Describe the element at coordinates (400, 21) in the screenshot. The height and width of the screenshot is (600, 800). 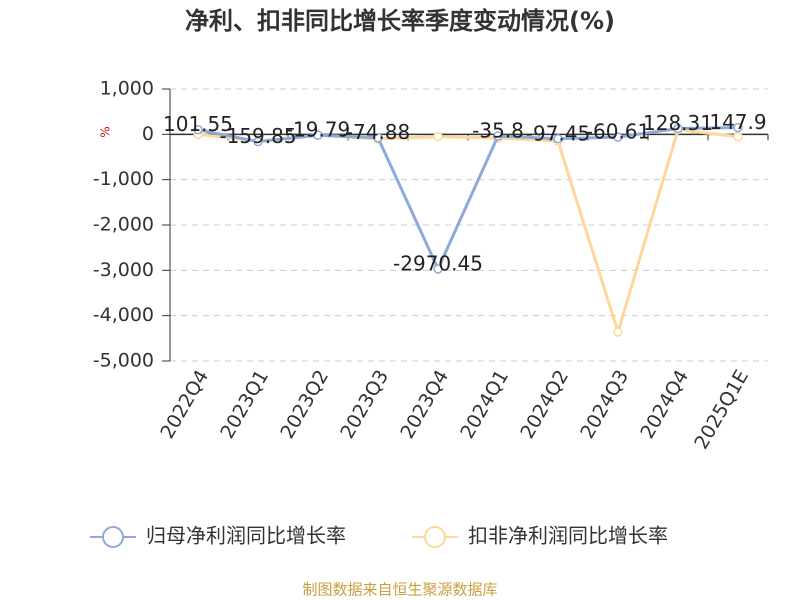
I see `chart-title: 净利、扣非同比增长率季度变动情况(%)` at that location.